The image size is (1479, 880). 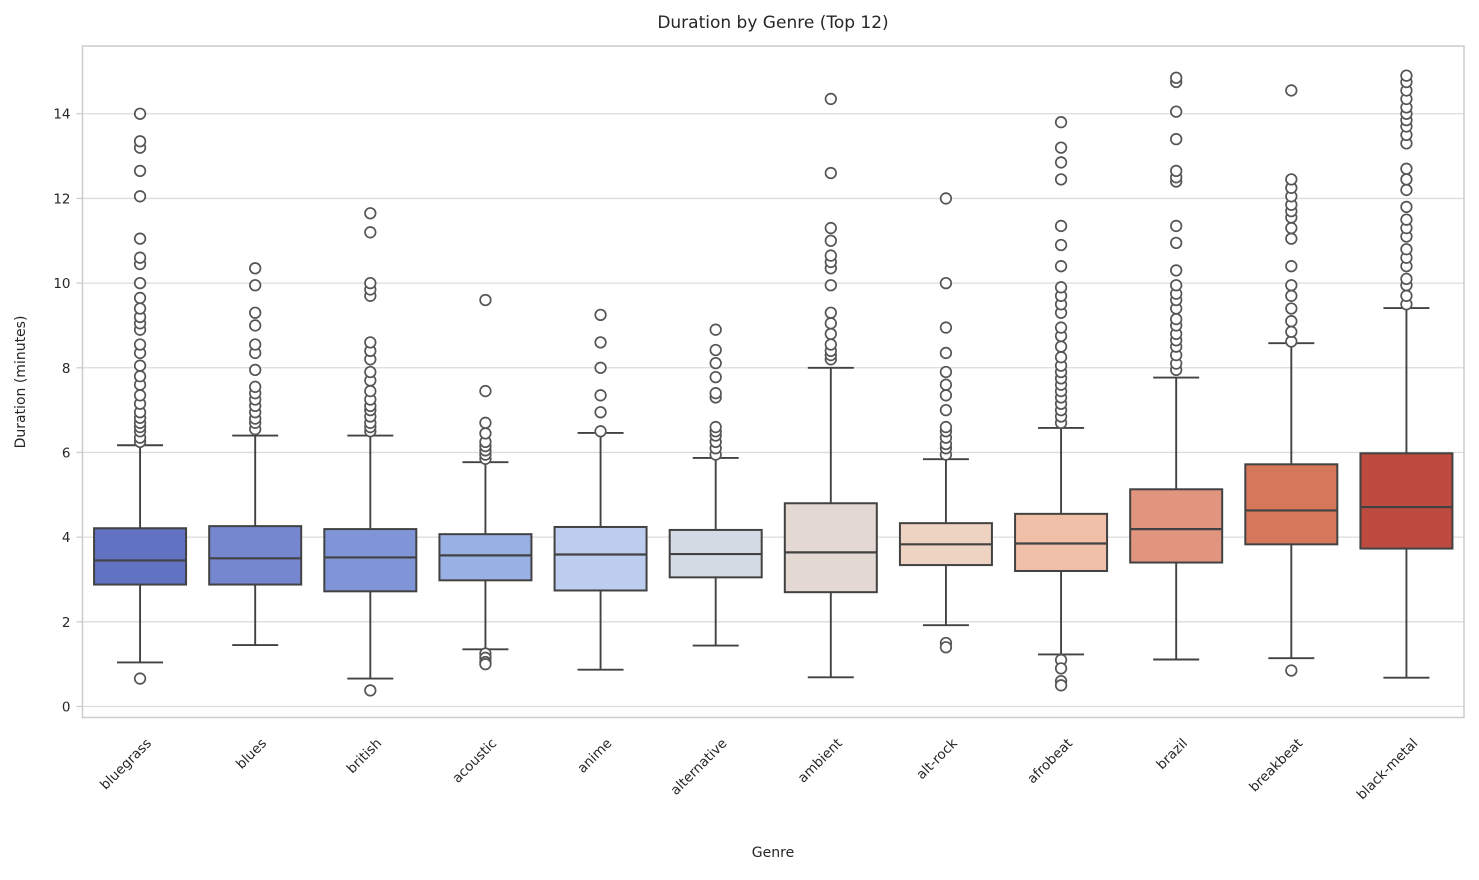 What do you see at coordinates (66, 369) in the screenshot?
I see `y-tick-label: 8` at bounding box center [66, 369].